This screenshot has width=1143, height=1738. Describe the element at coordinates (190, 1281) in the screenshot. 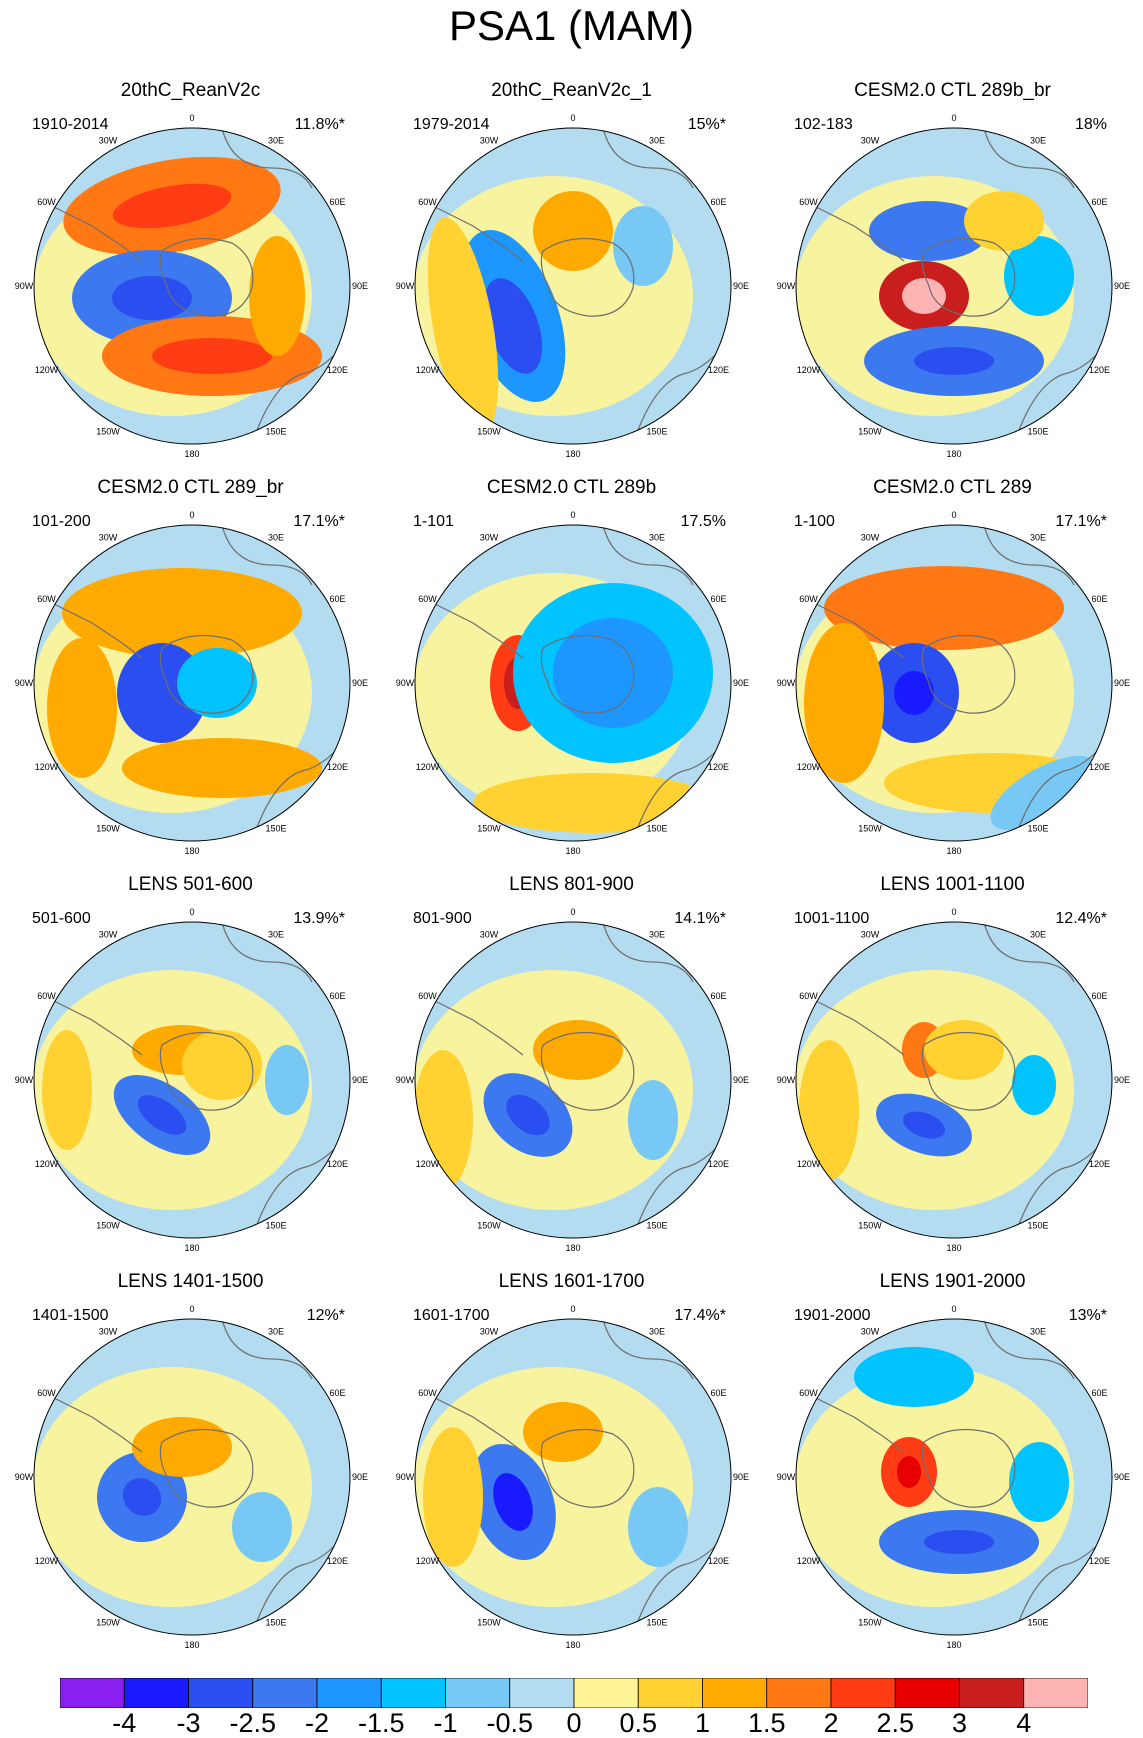

I see `panel-title: LENS 1401-1500` at that location.